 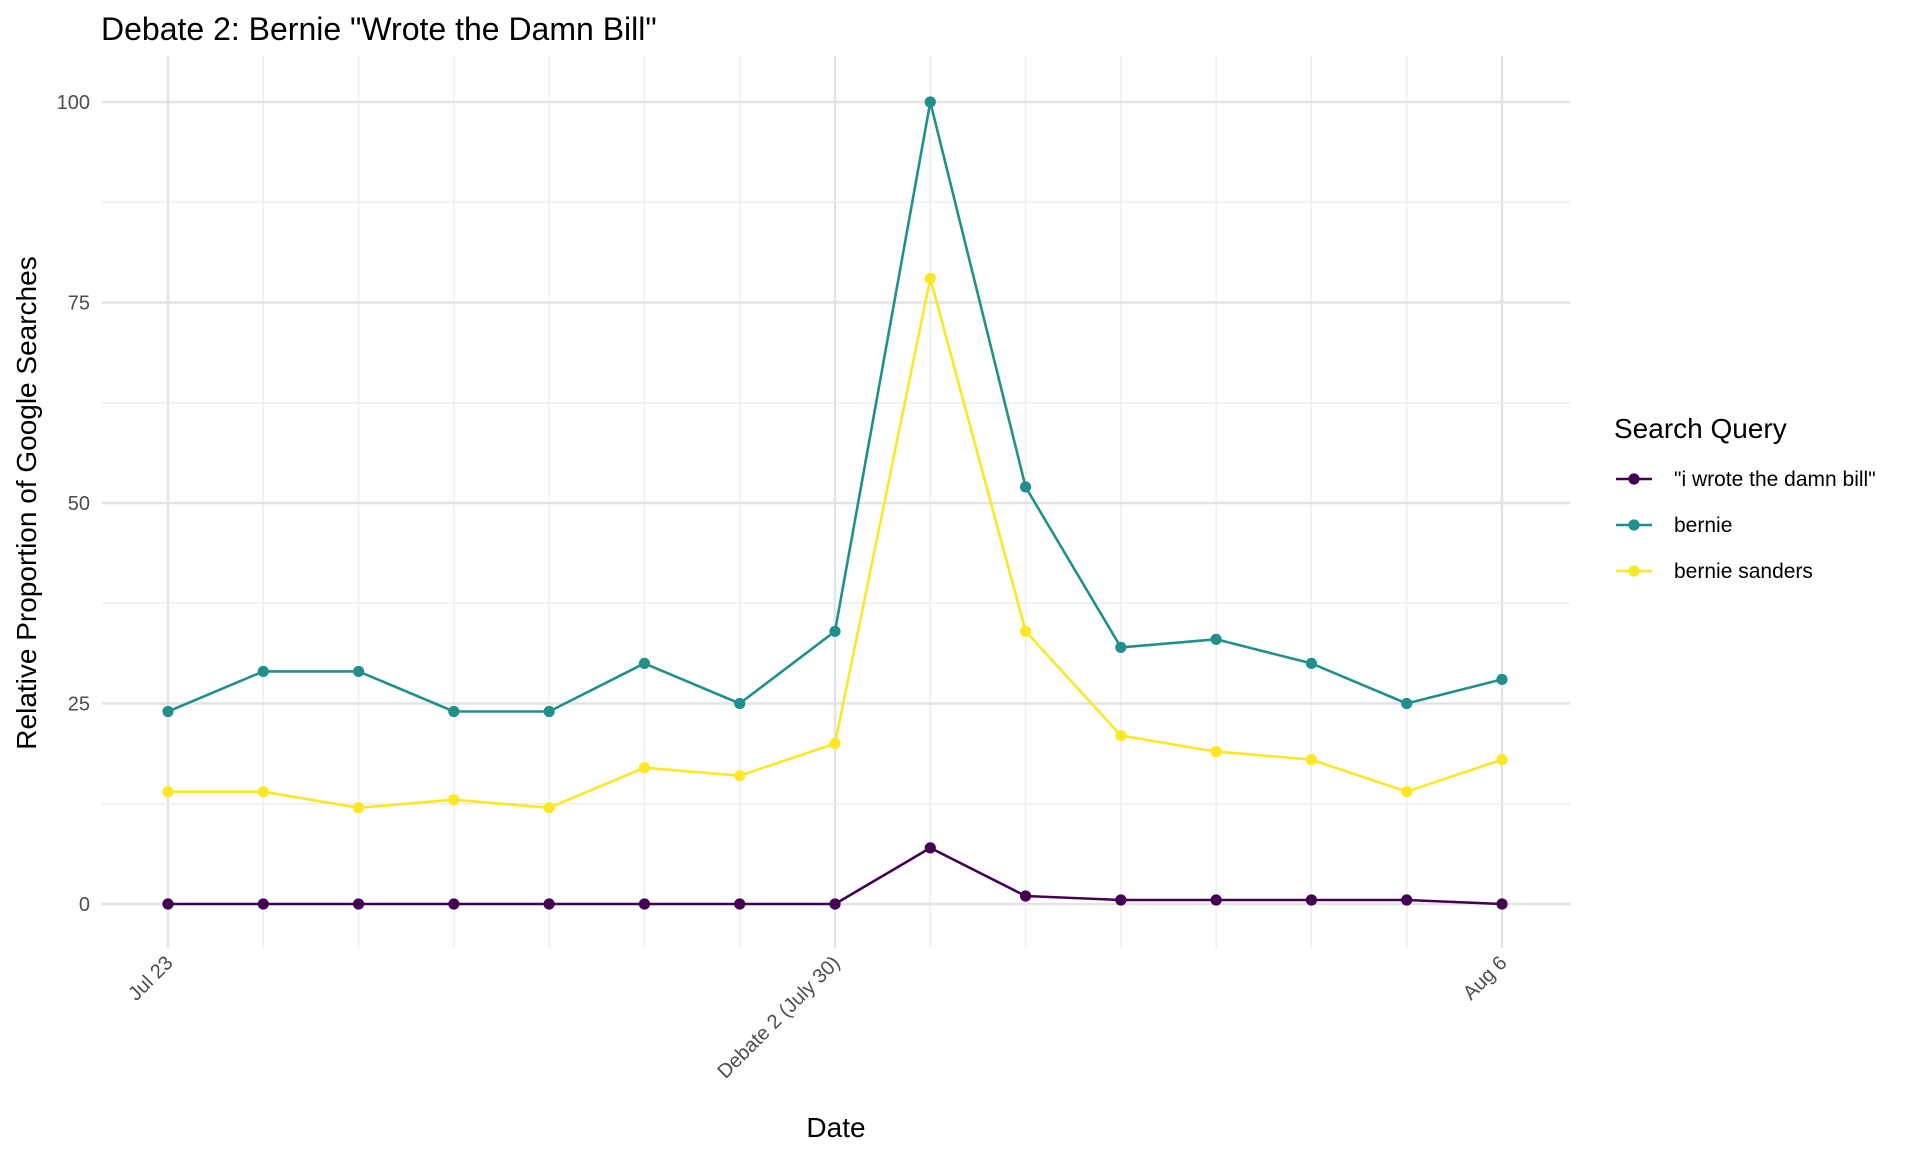 What do you see at coordinates (1485, 978) in the screenshot?
I see `x-tick-label: Aug 6` at bounding box center [1485, 978].